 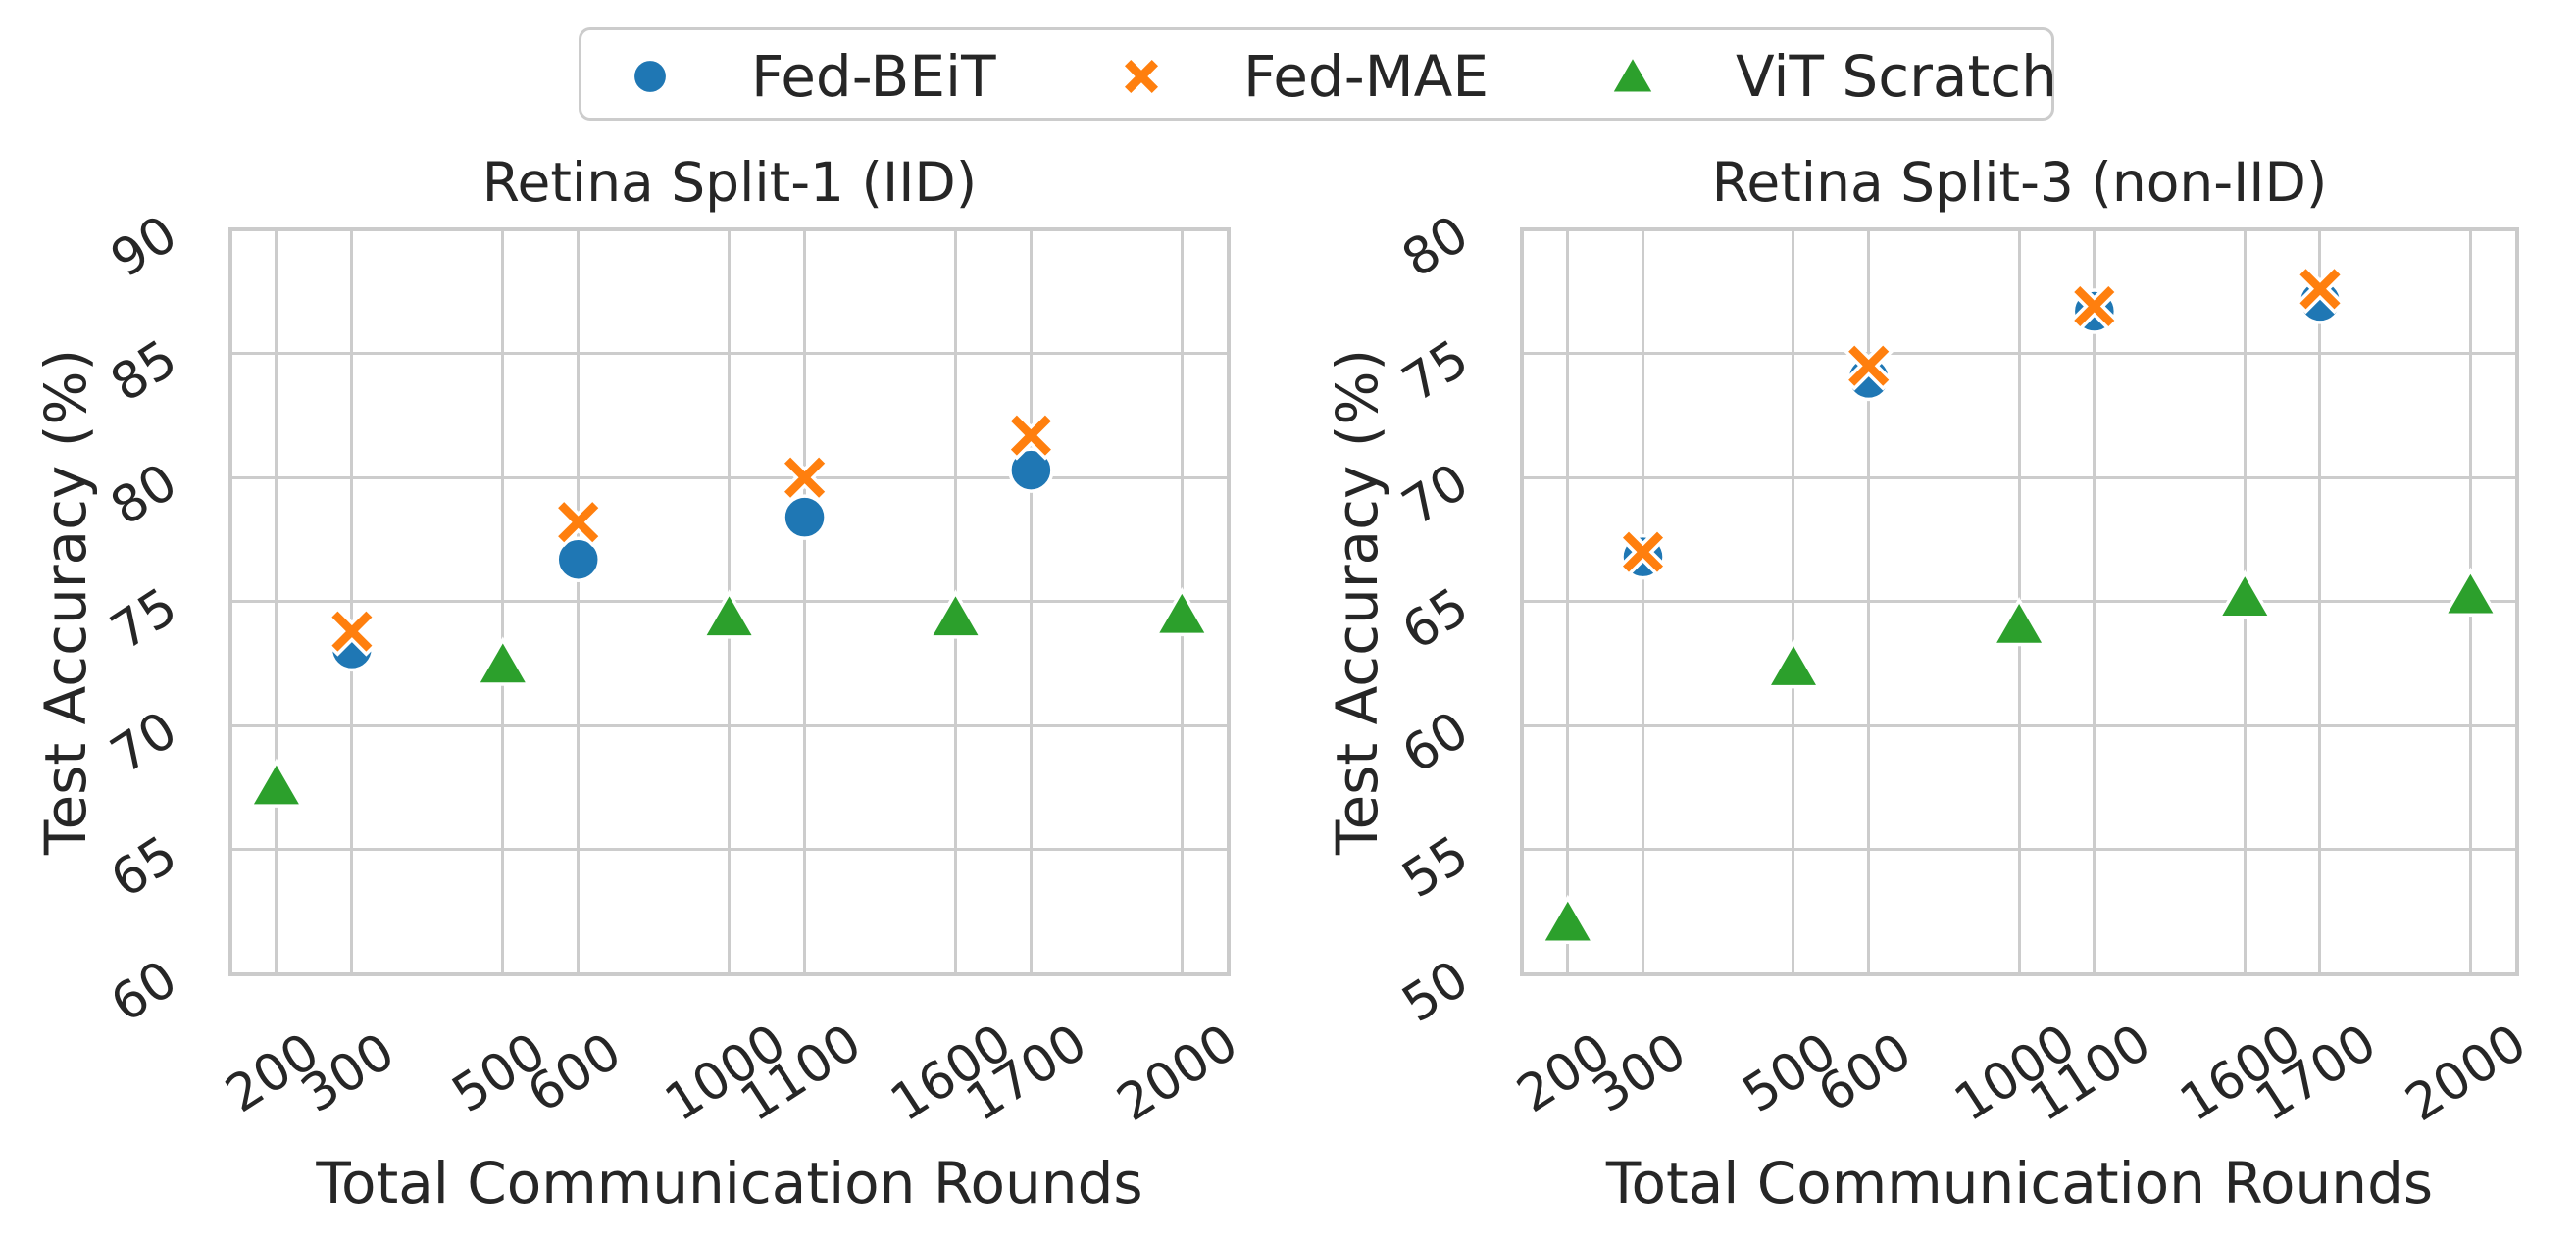 I want to click on scatter-markers, so click(x=729, y=609).